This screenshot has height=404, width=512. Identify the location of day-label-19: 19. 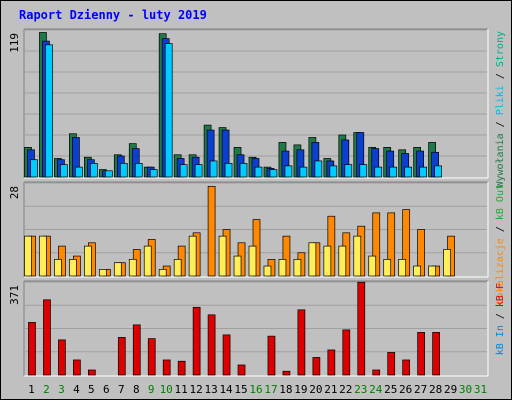
(300, 389).